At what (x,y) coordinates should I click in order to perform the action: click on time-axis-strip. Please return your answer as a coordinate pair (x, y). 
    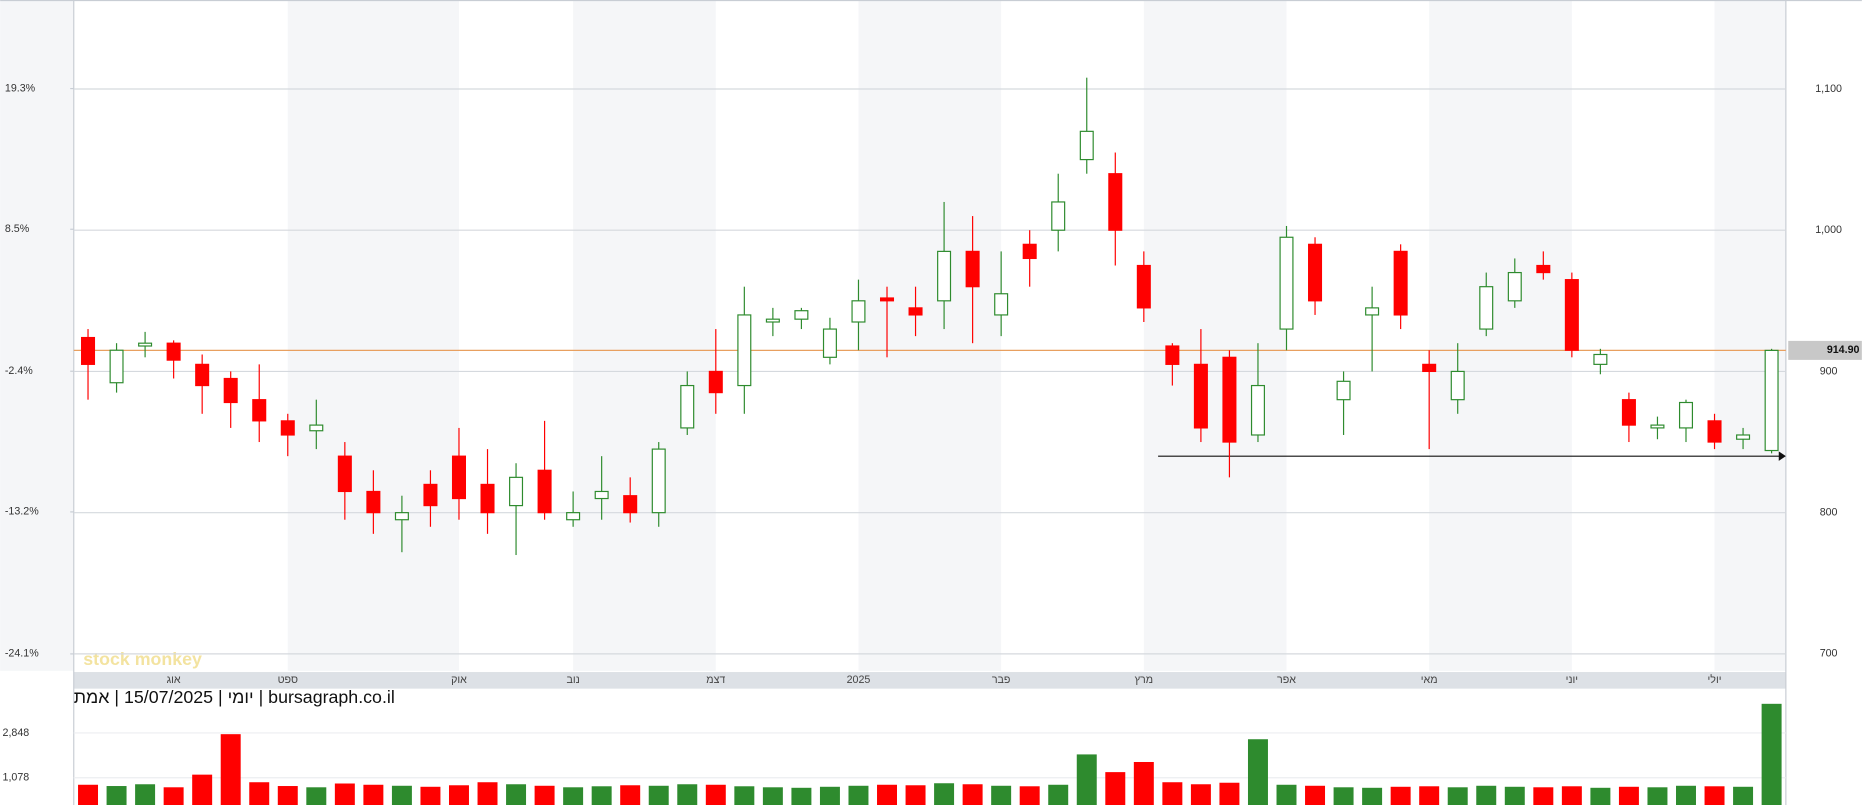
    Looking at the image, I should click on (929, 680).